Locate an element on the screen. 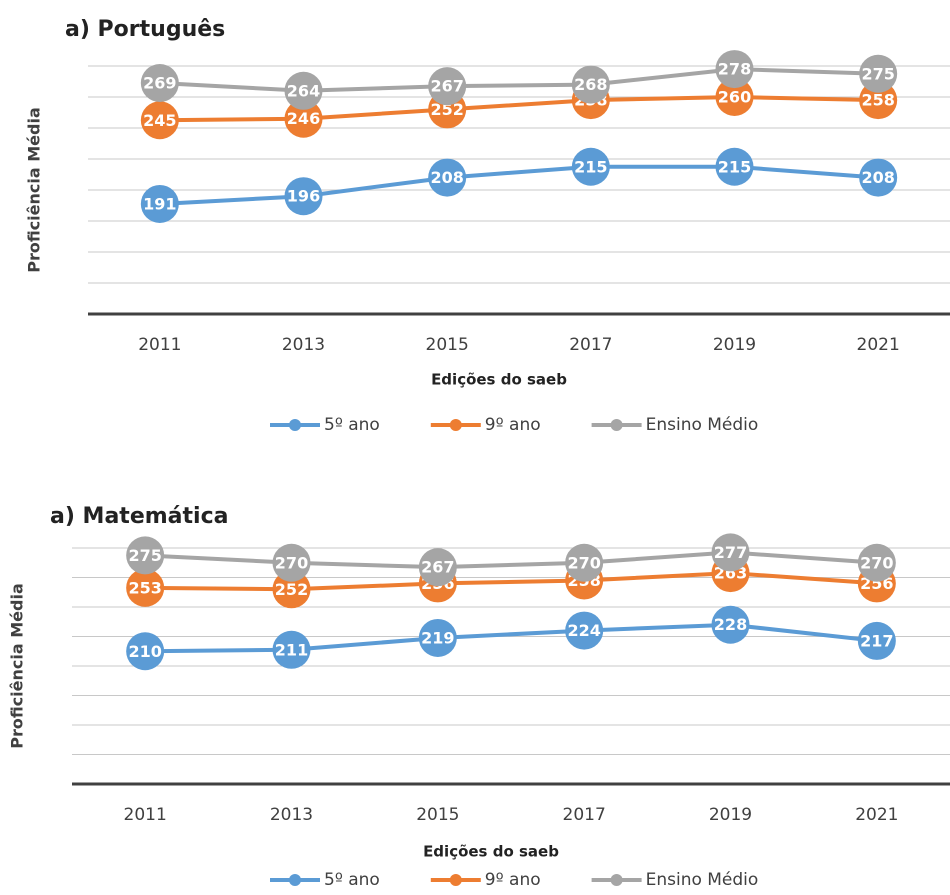 Image resolution: width=950 pixels, height=895 pixels. data-label: 268 is located at coordinates (590, 84).